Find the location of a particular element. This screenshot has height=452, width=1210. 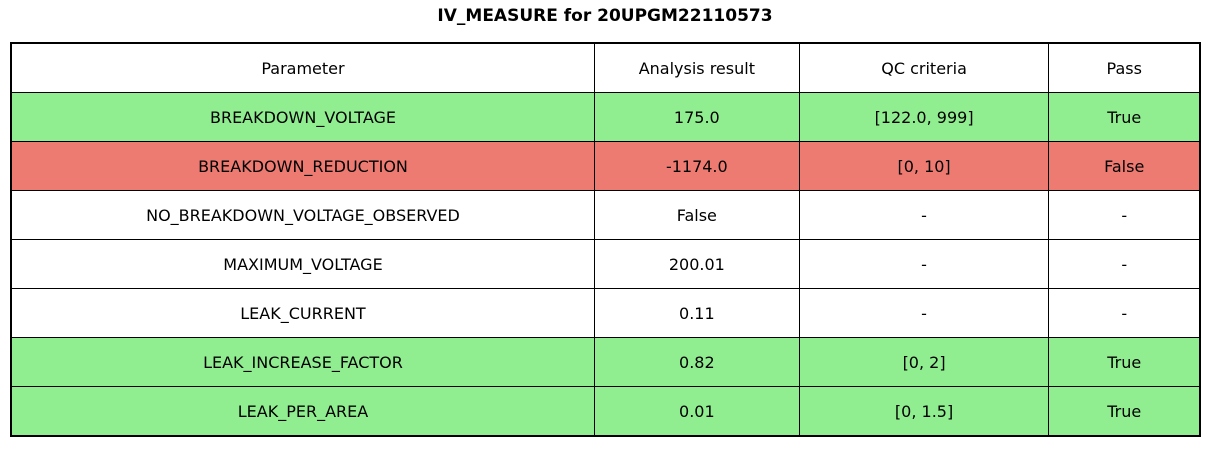

qc-criteria-cell: [122.0, 999] is located at coordinates (924, 117).